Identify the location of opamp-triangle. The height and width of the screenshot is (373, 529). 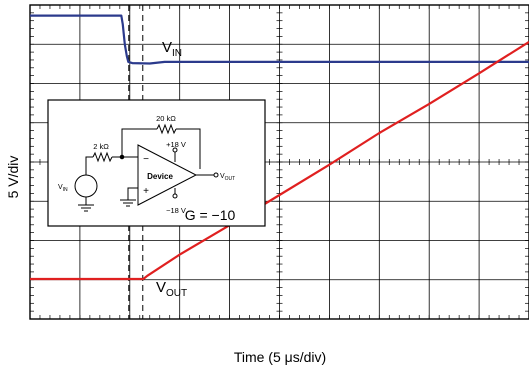
(167, 175).